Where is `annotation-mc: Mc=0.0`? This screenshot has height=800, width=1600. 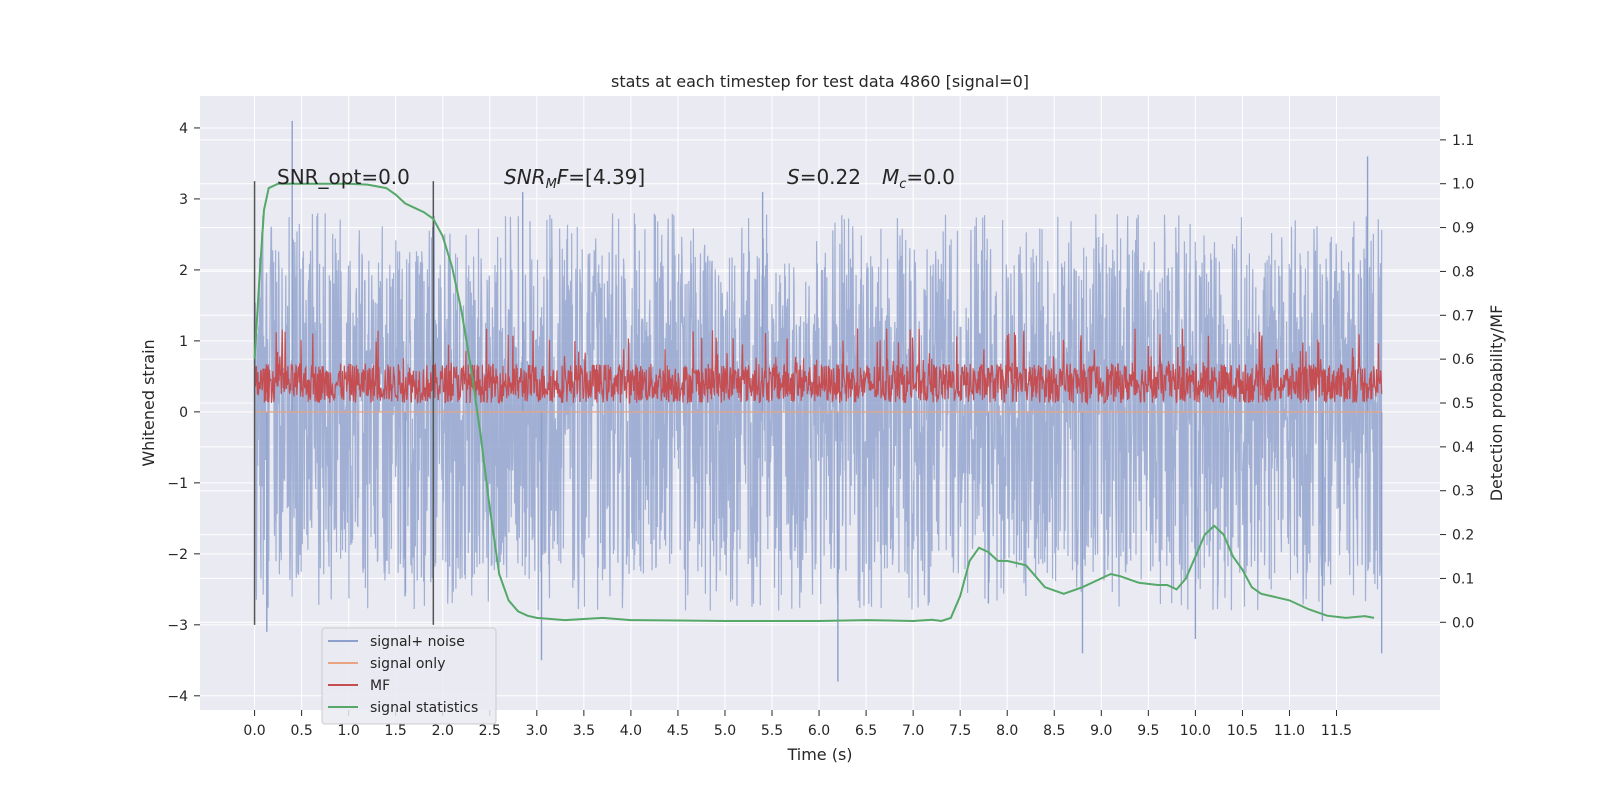 annotation-mc: Mc=0.0 is located at coordinates (918, 178).